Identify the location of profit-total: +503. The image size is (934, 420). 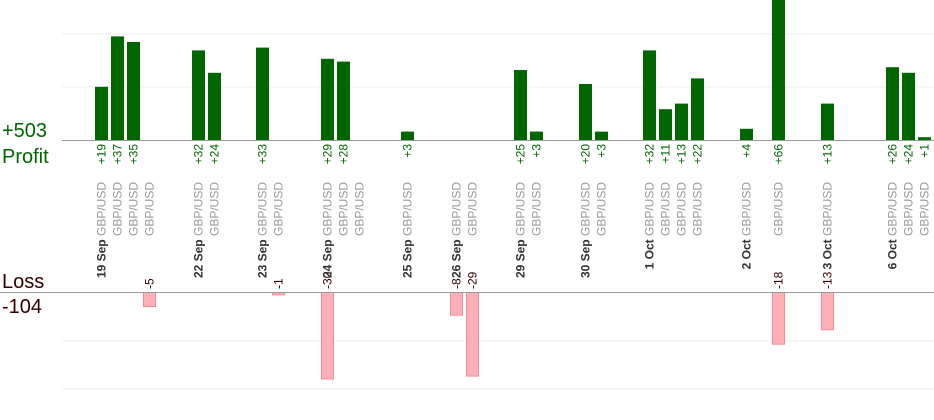
(25, 131).